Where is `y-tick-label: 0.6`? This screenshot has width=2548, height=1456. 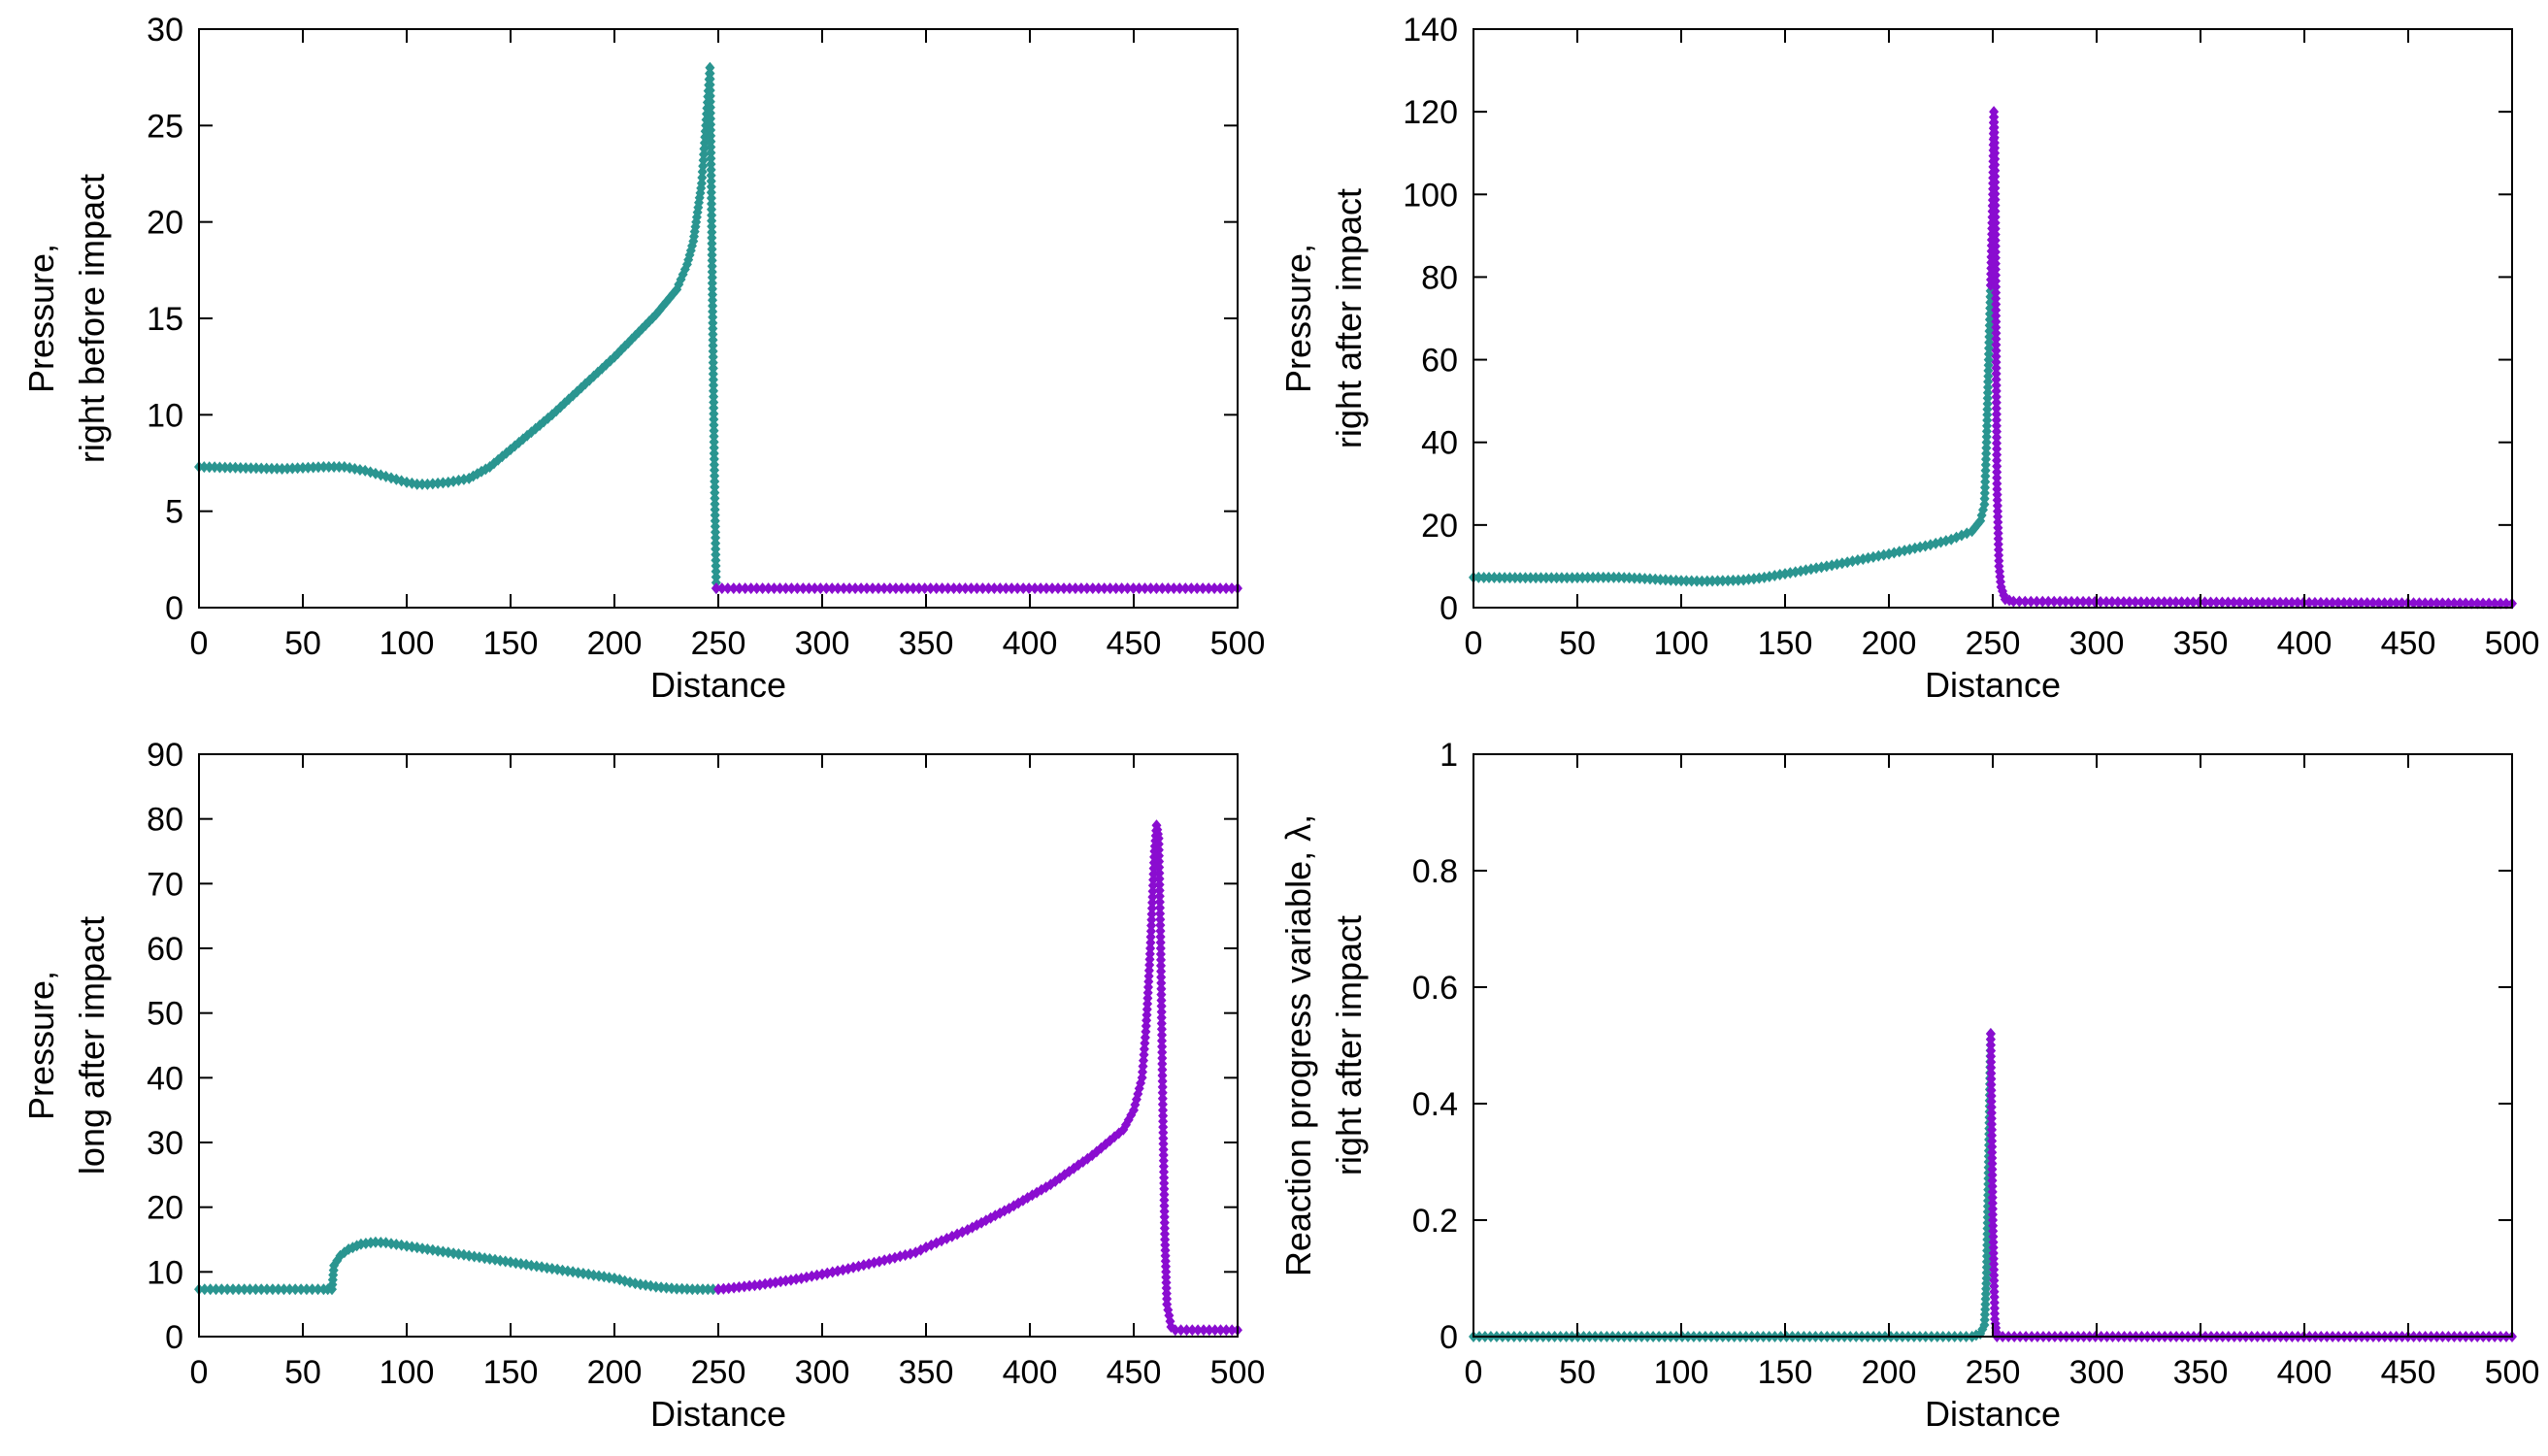
y-tick-label: 0.6 is located at coordinates (1435, 988).